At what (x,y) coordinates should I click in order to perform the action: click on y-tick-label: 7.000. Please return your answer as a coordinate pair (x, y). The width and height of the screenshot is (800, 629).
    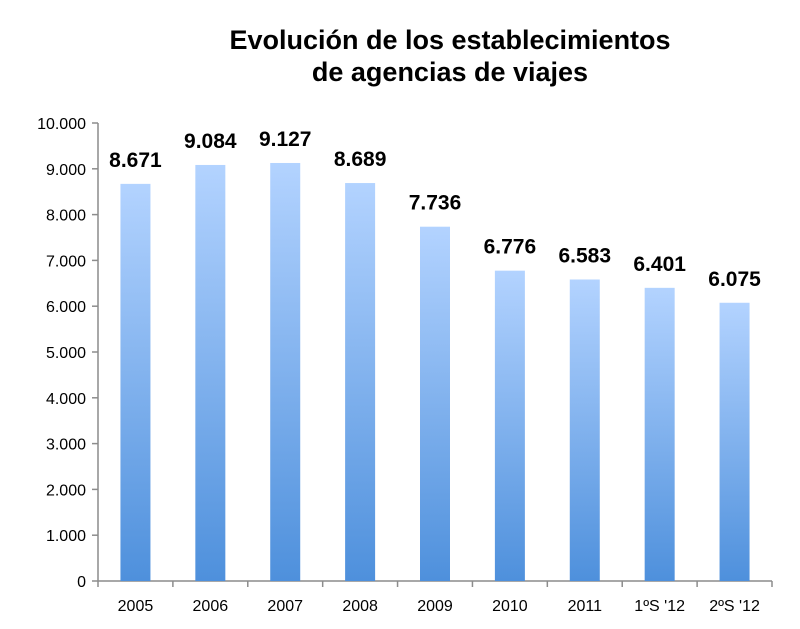
    Looking at the image, I should click on (66, 261).